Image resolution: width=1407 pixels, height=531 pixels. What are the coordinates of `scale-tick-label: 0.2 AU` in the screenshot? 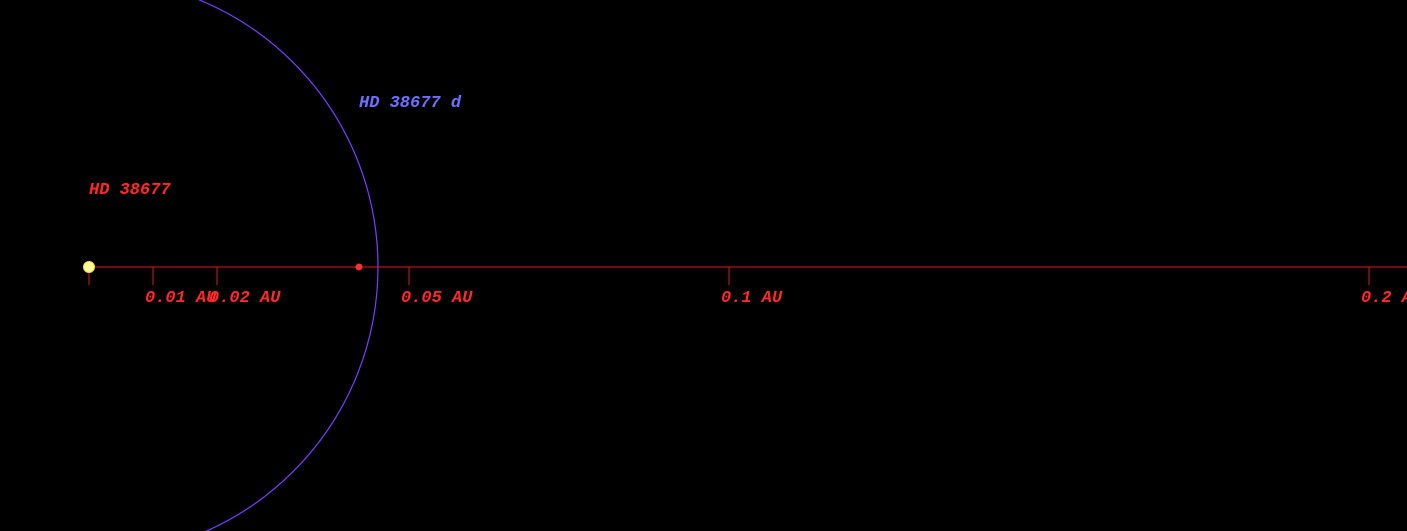 It's located at (1384, 298).